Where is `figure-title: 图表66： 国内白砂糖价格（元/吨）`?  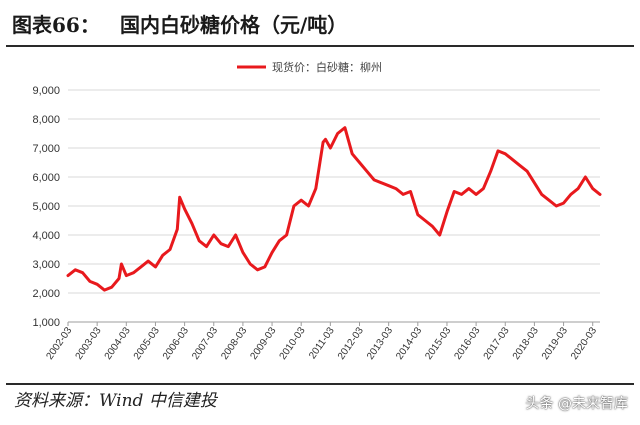 figure-title: 图表66： 国内白砂糖价格（元/吨） is located at coordinates (179, 25).